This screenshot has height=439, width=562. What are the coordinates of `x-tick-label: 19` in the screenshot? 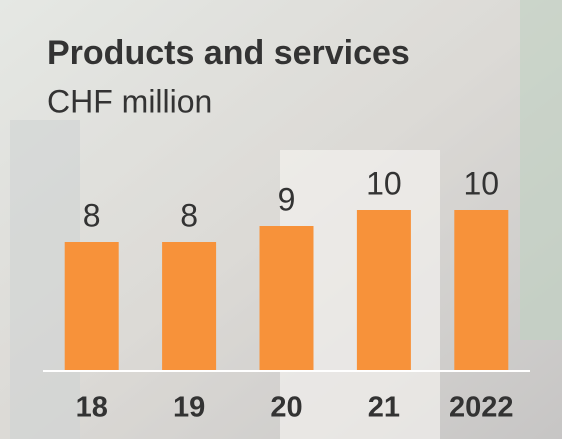 It's located at (189, 408).